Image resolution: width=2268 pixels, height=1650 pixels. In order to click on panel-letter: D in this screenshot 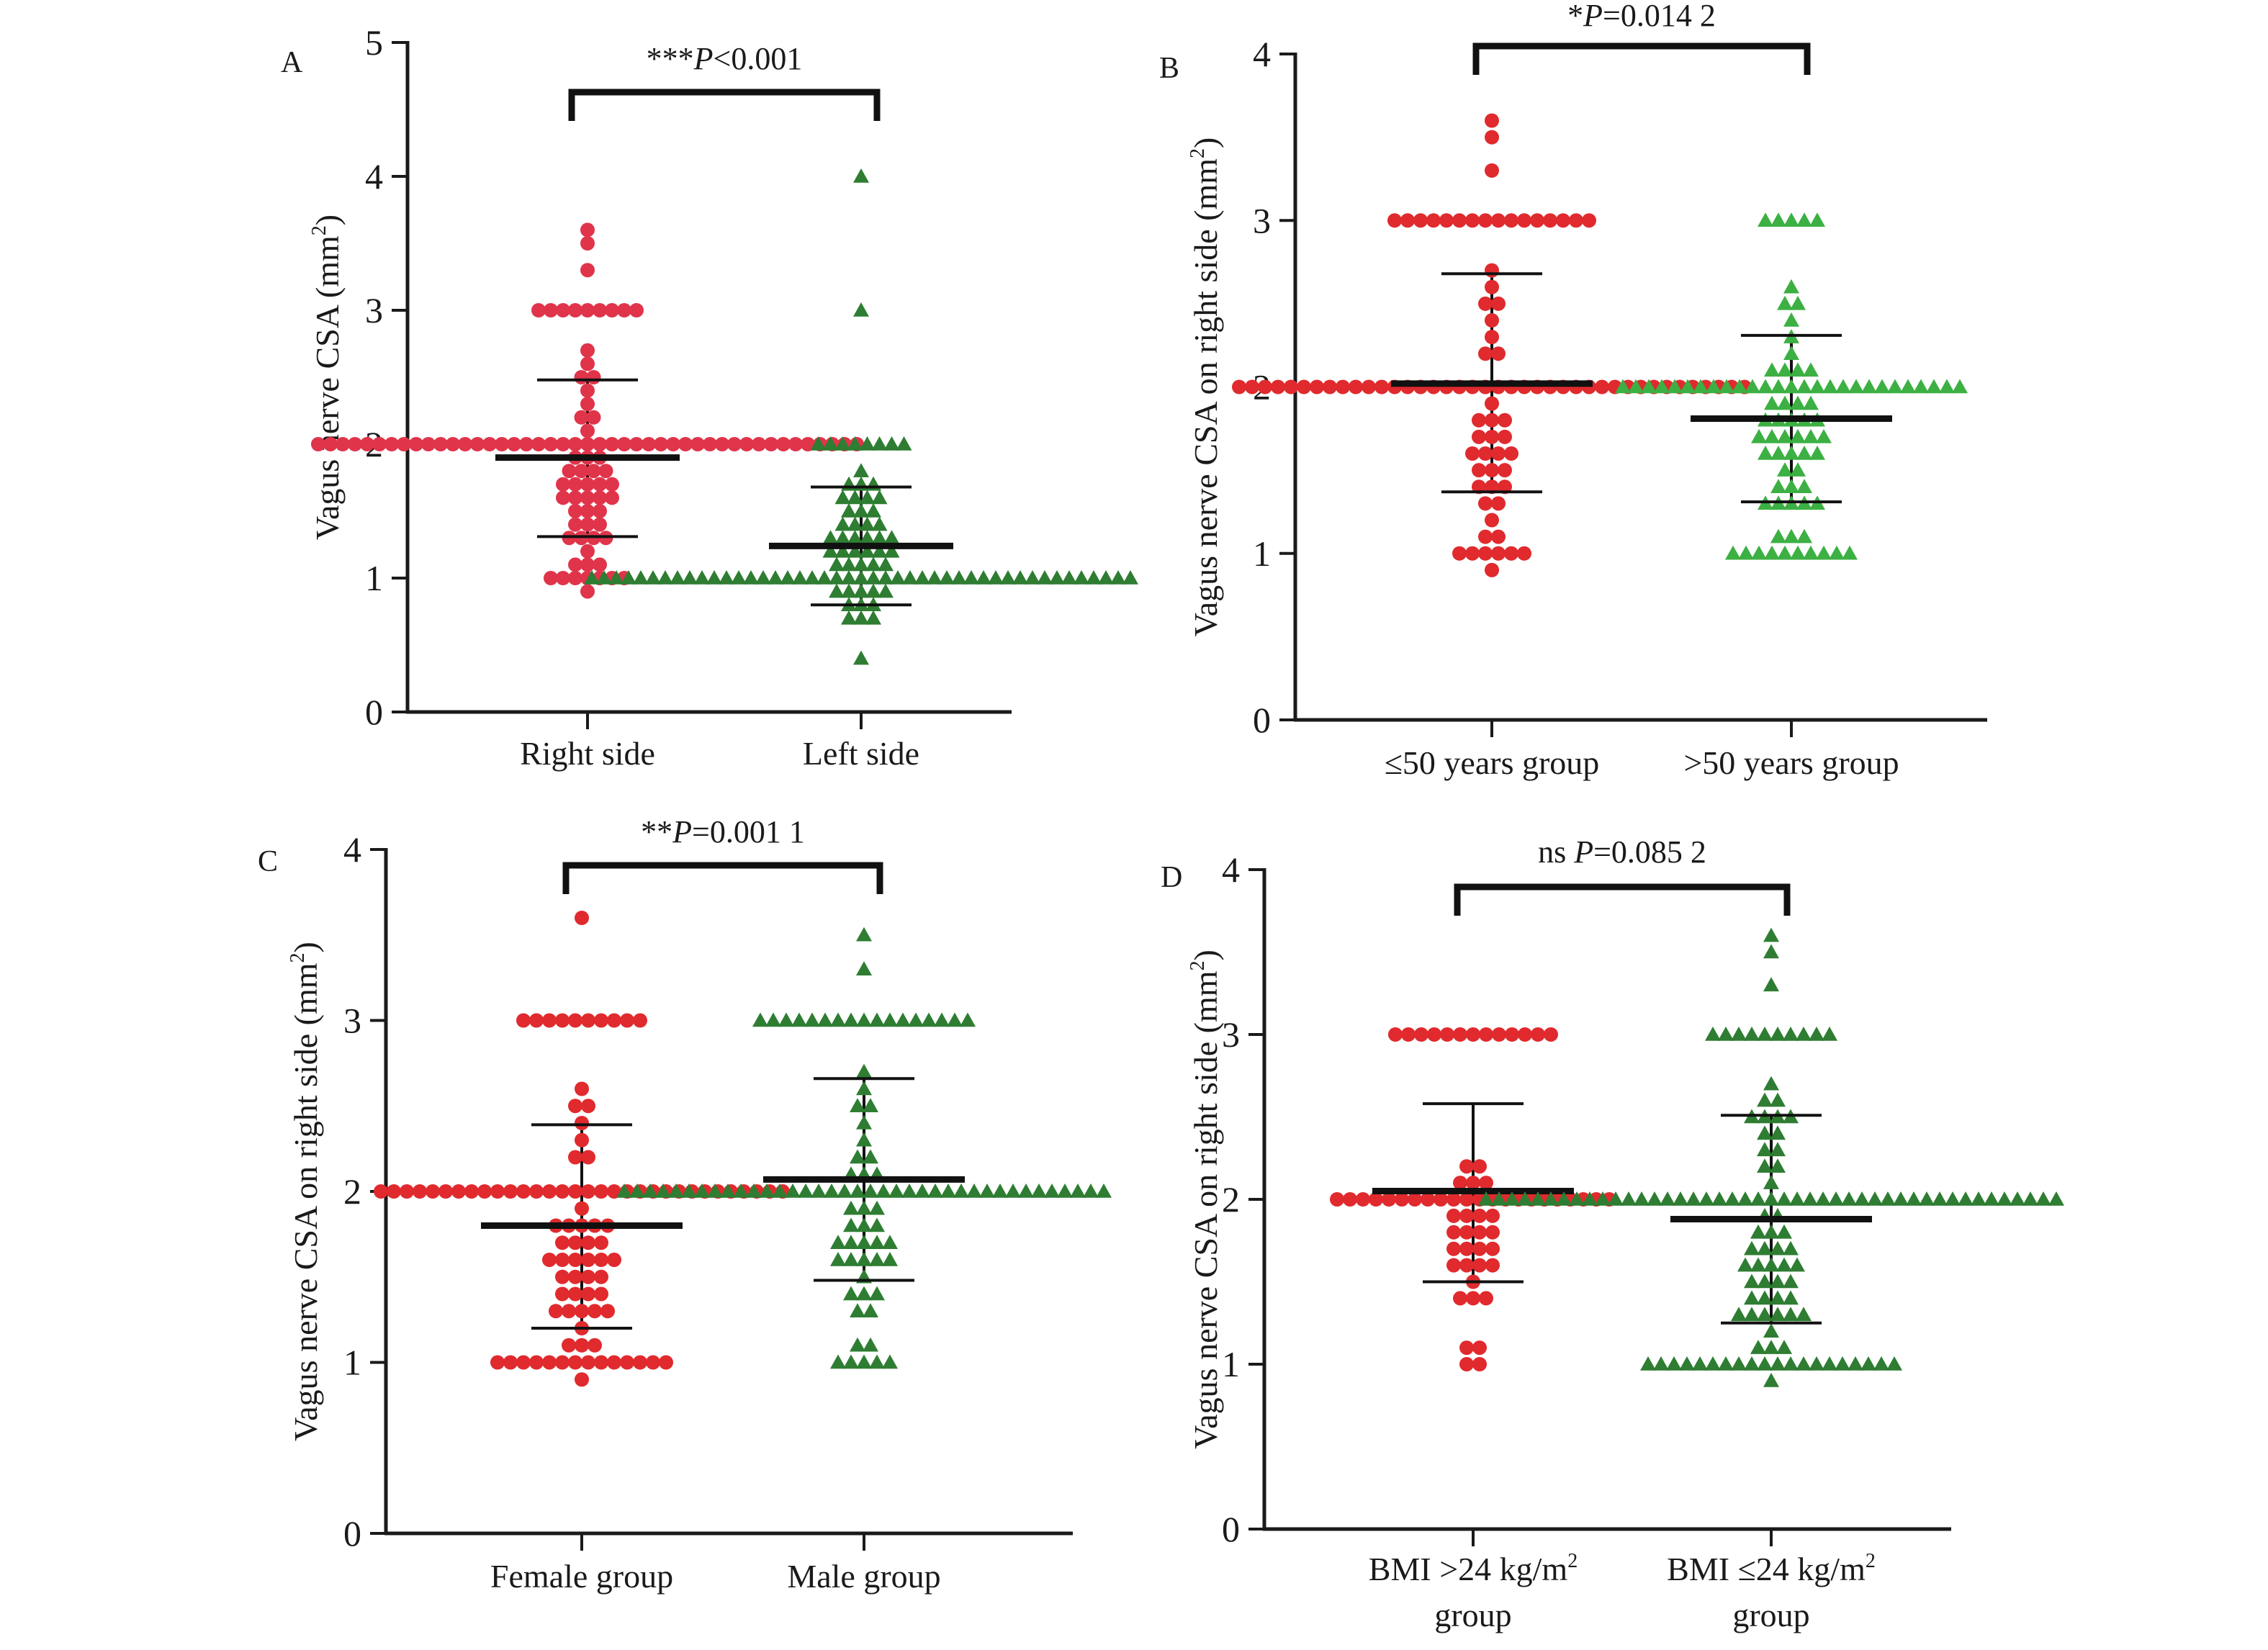, I will do `click(1171, 878)`.